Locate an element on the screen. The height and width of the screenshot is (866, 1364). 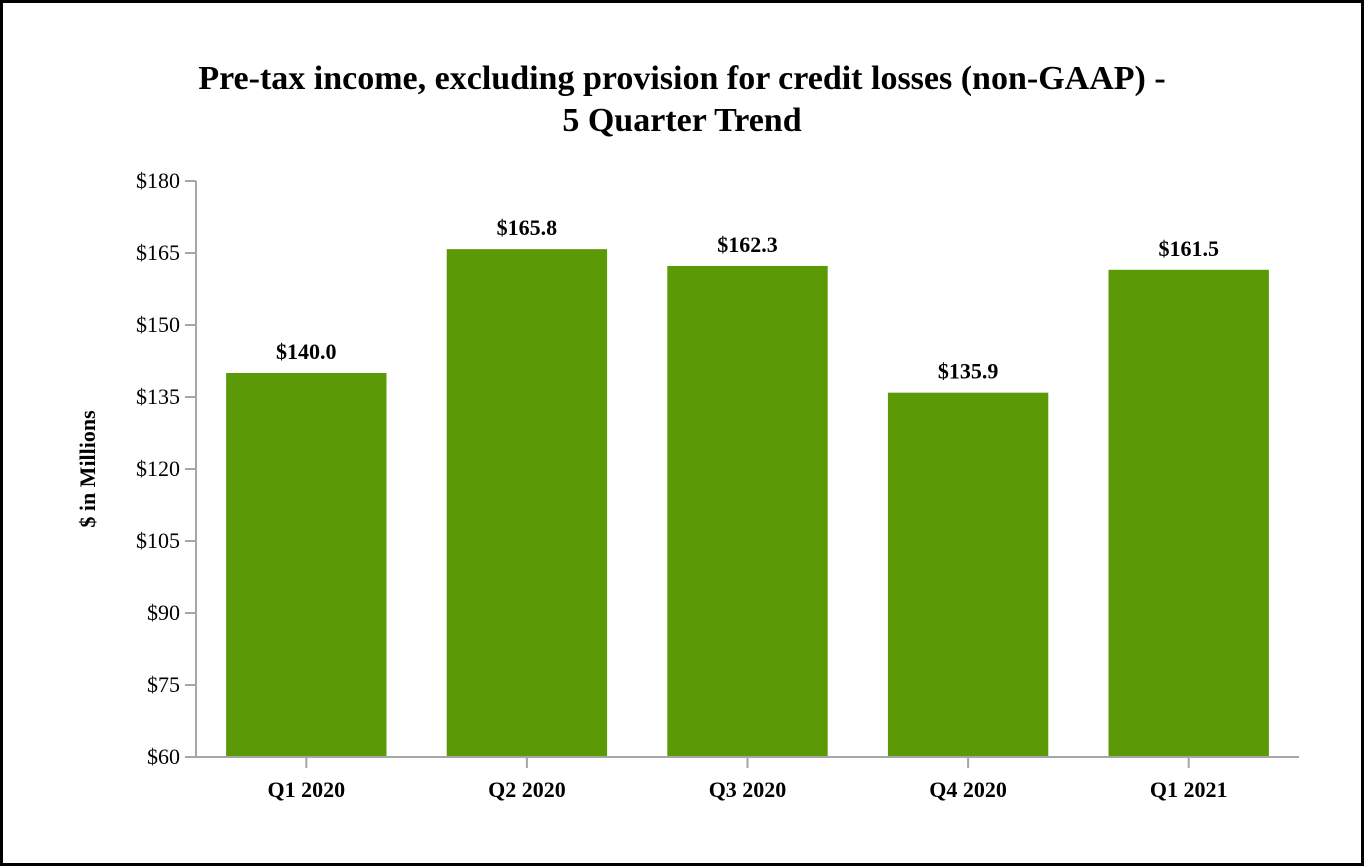
x-tick-label-1: Q2 2020 is located at coordinates (527, 789).